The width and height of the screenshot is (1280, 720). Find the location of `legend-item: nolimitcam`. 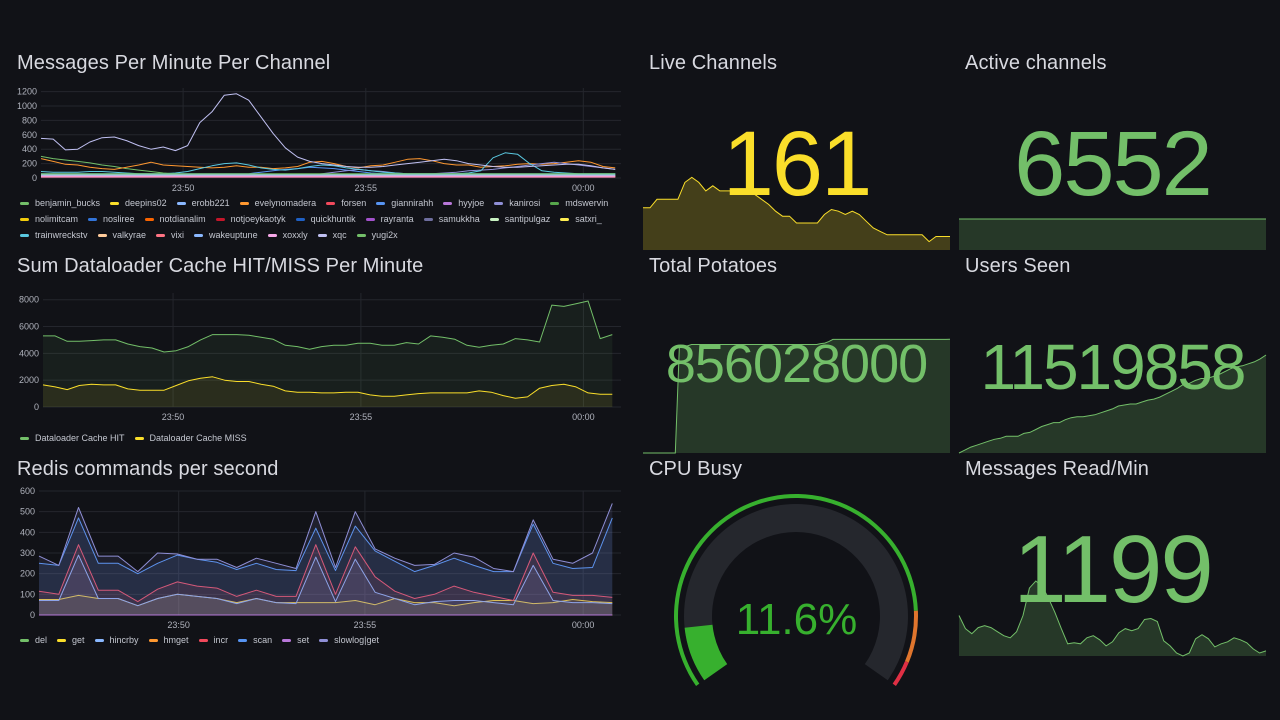

legend-item: nolimitcam is located at coordinates (49, 219).